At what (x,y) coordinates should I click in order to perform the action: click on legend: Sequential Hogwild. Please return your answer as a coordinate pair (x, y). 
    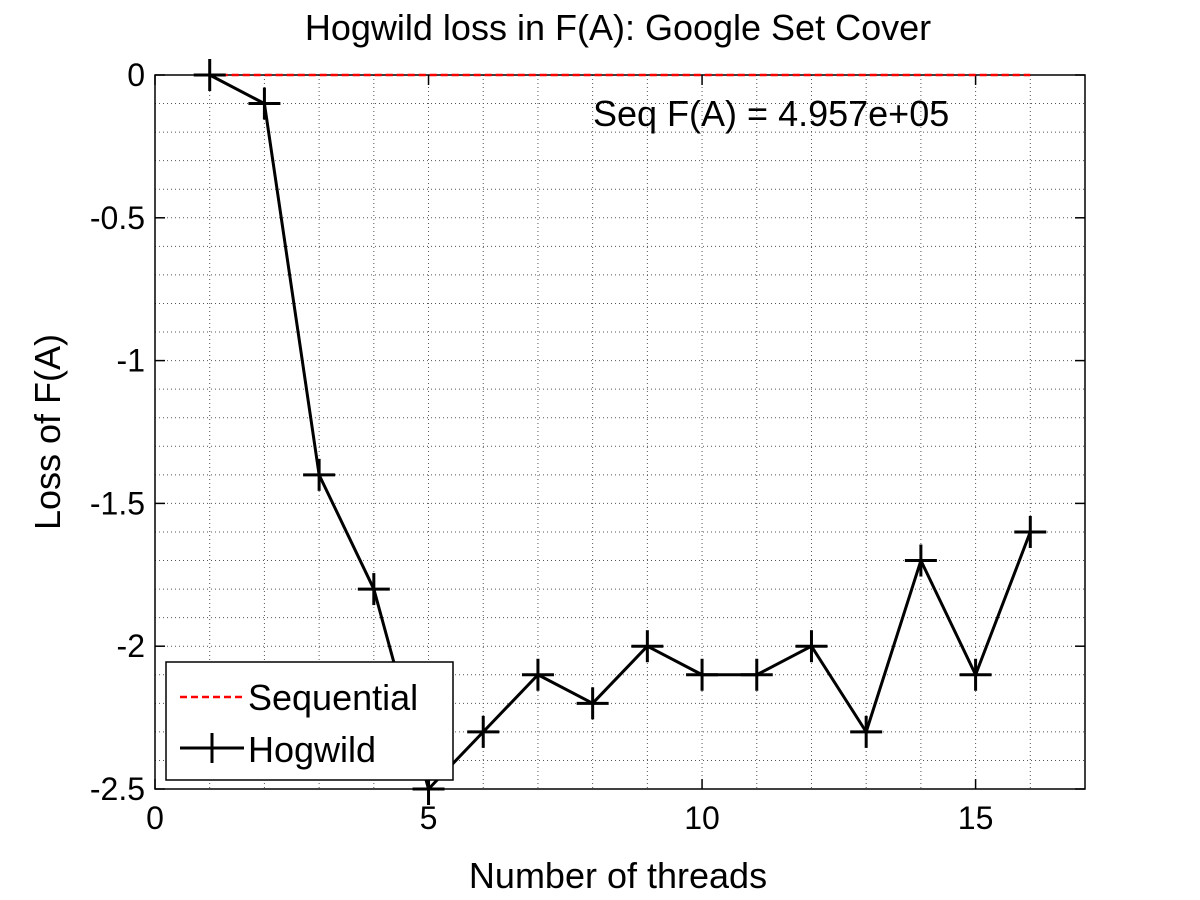
    Looking at the image, I should click on (309, 721).